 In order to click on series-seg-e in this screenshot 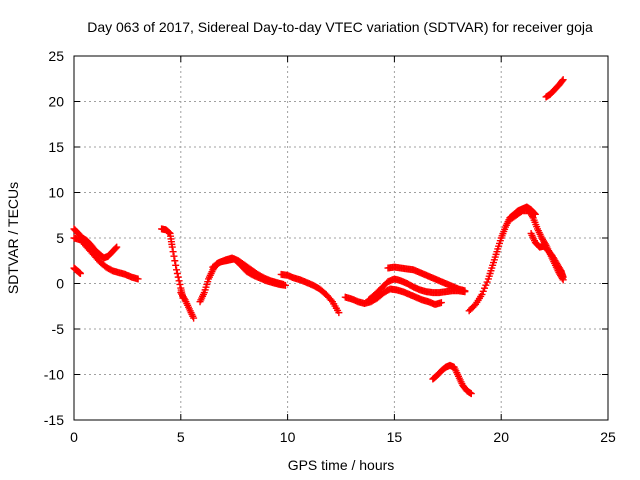, I will do `click(187, 305)`.